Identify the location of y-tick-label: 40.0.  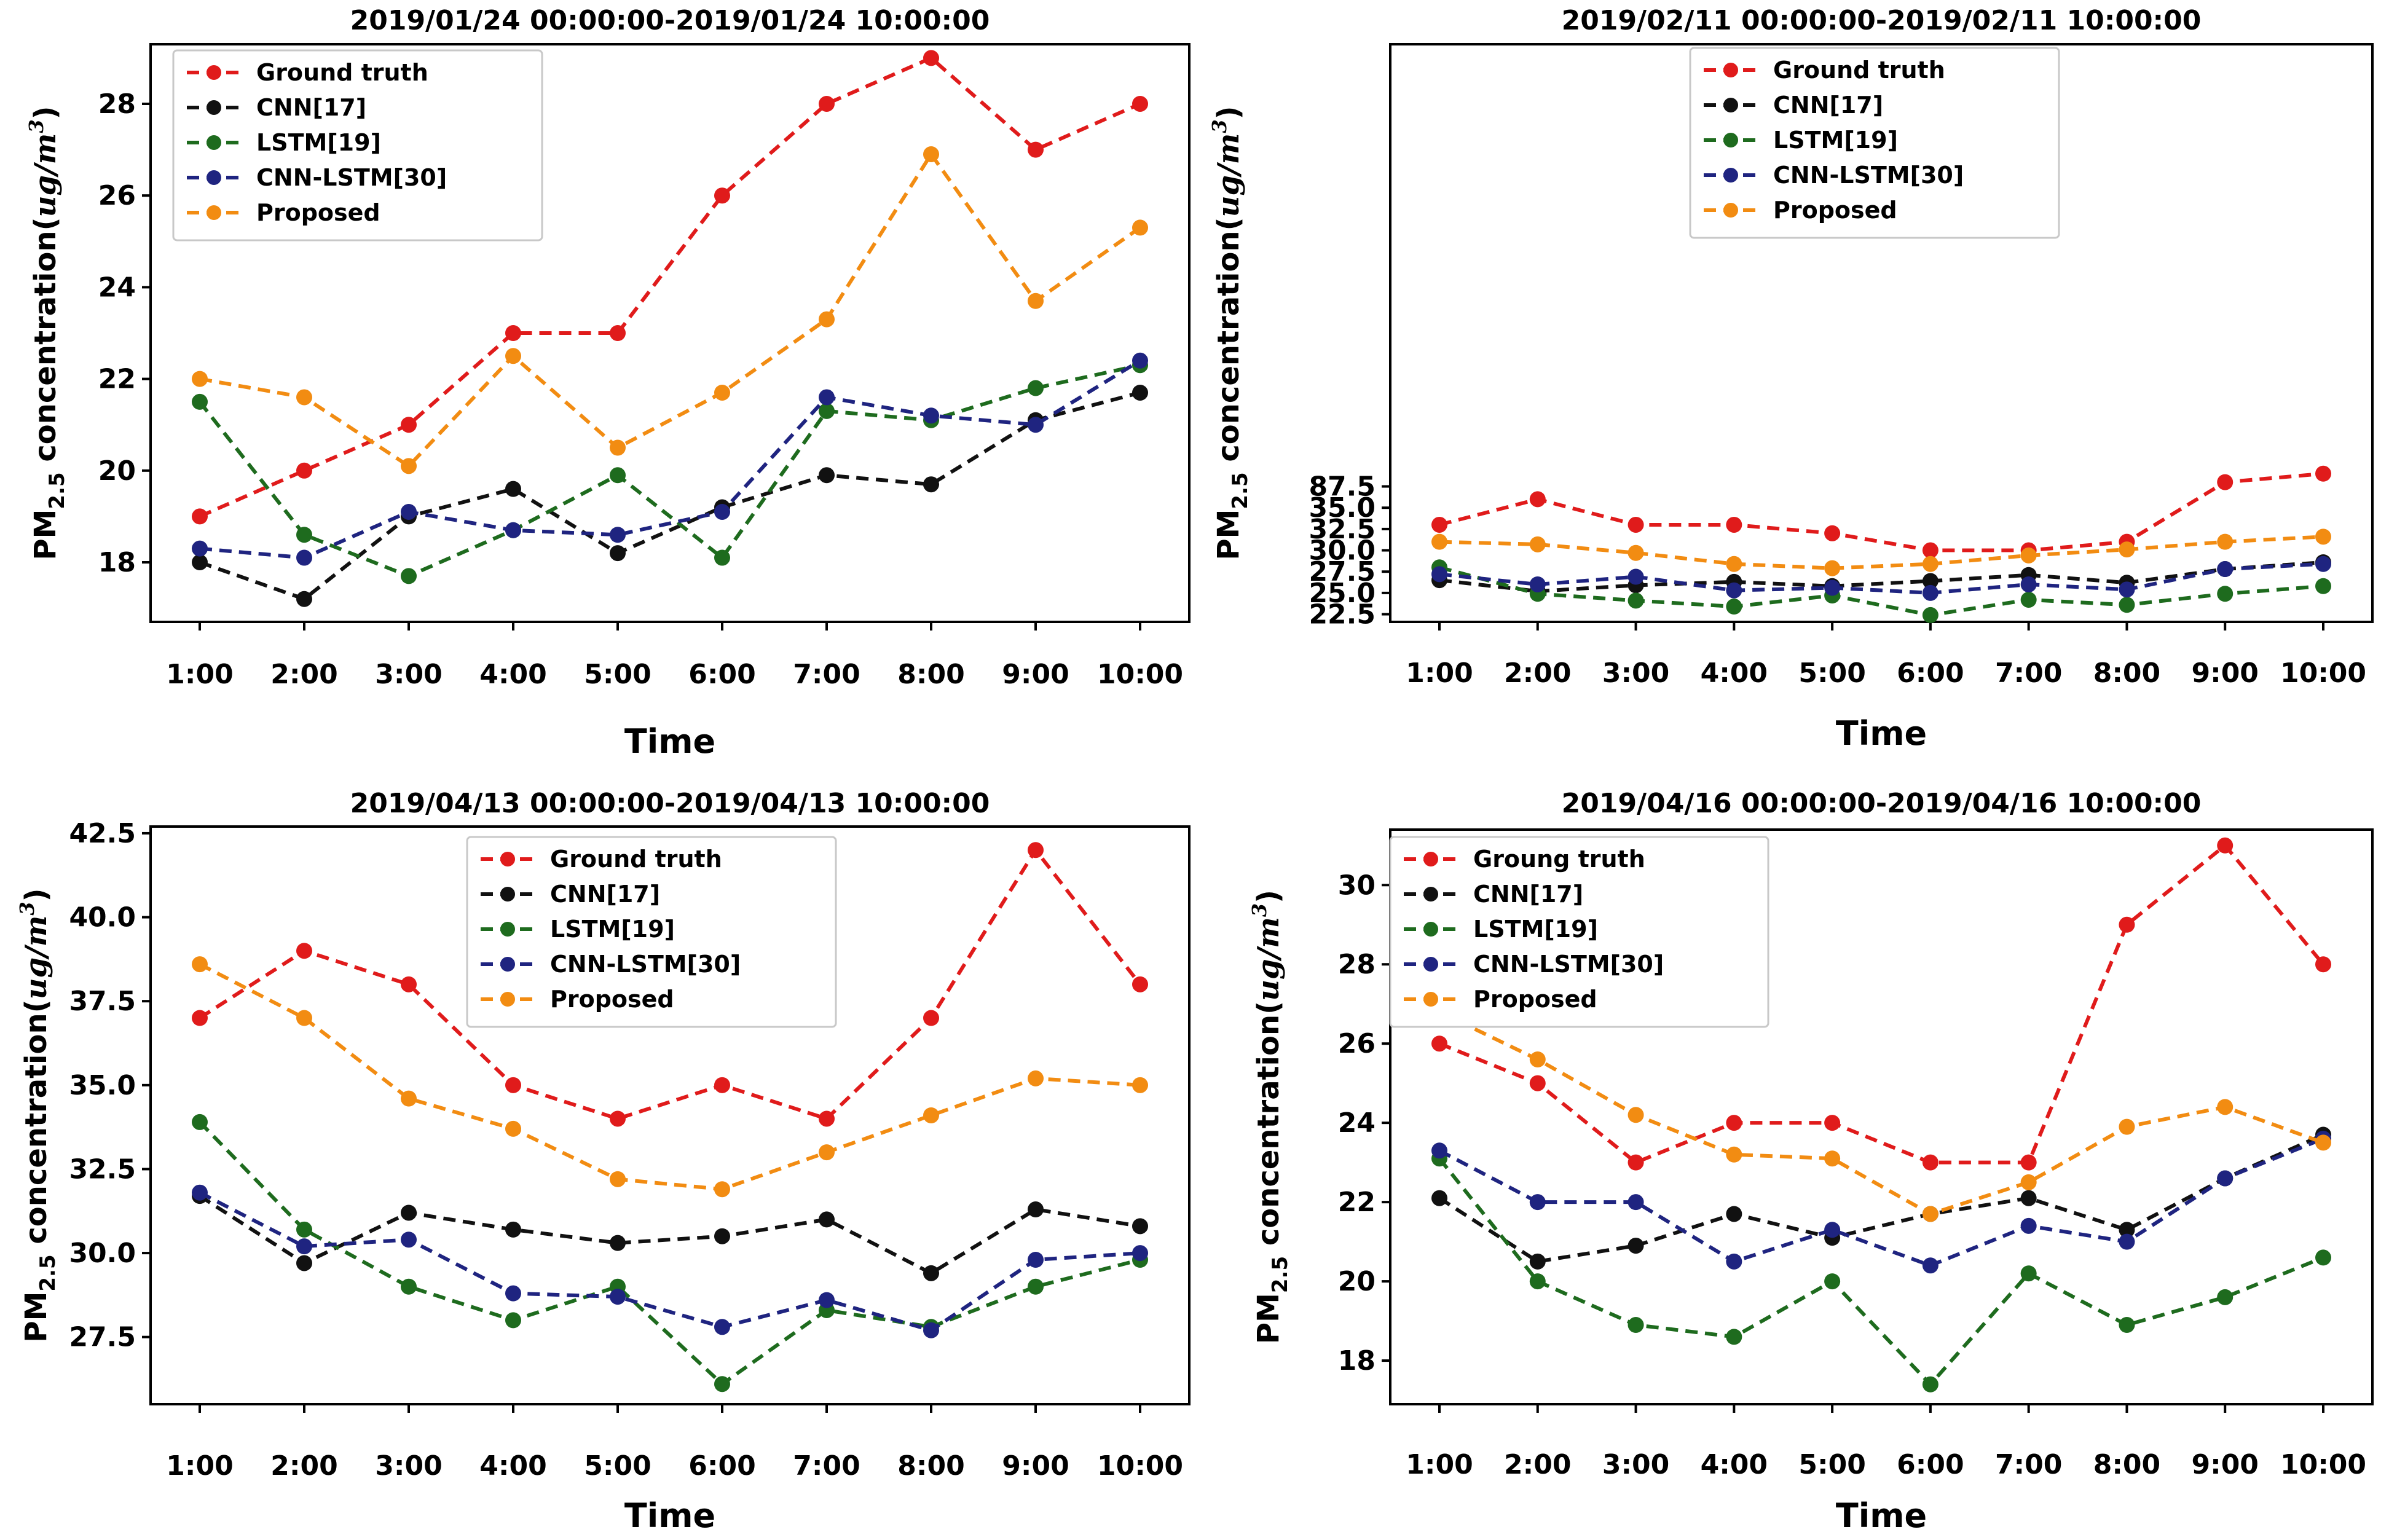
(102, 917).